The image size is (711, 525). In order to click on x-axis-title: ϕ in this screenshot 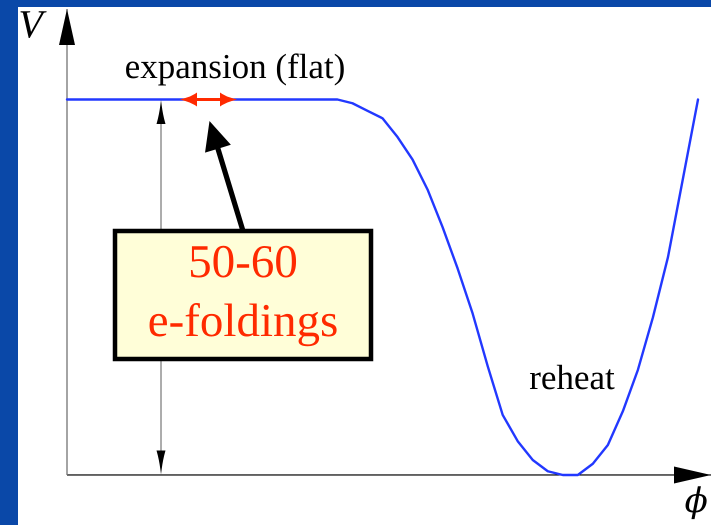, I will do `click(696, 503)`.